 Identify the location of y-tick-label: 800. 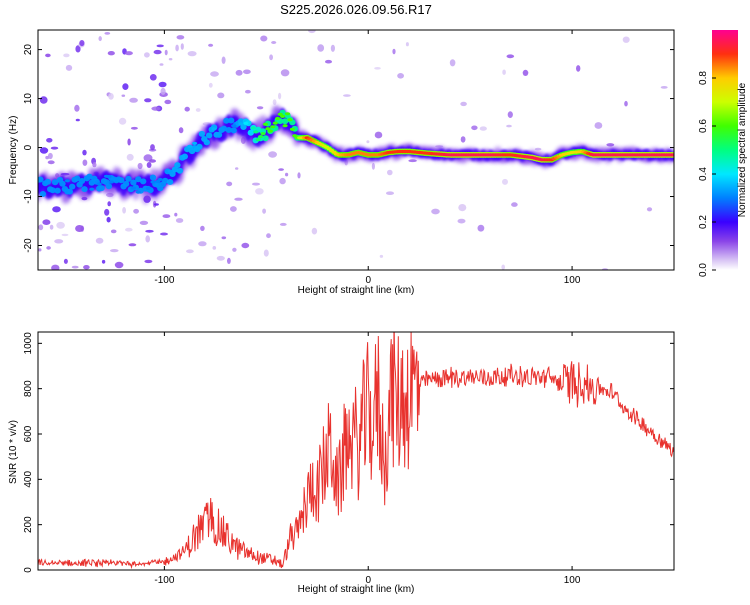
(28, 388).